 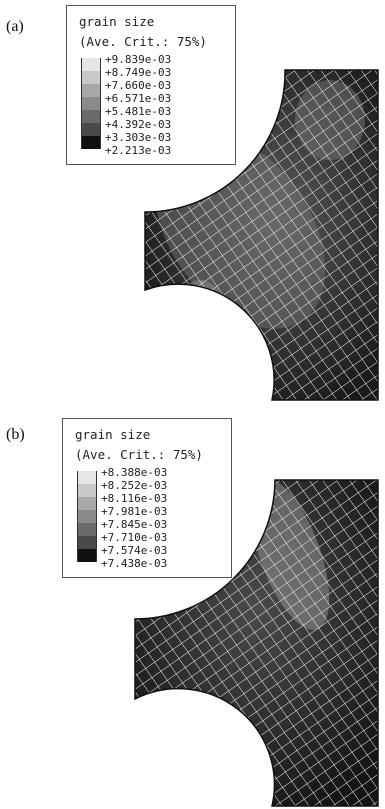 I want to click on legend-value: +3.303e-03, so click(x=138, y=137).